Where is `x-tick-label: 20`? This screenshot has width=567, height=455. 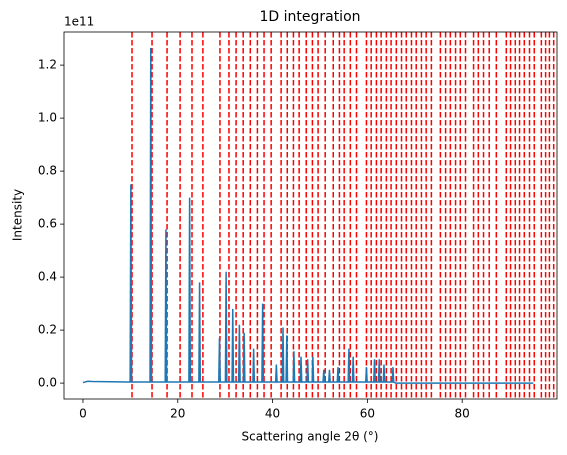 x-tick-label: 20 is located at coordinates (177, 414).